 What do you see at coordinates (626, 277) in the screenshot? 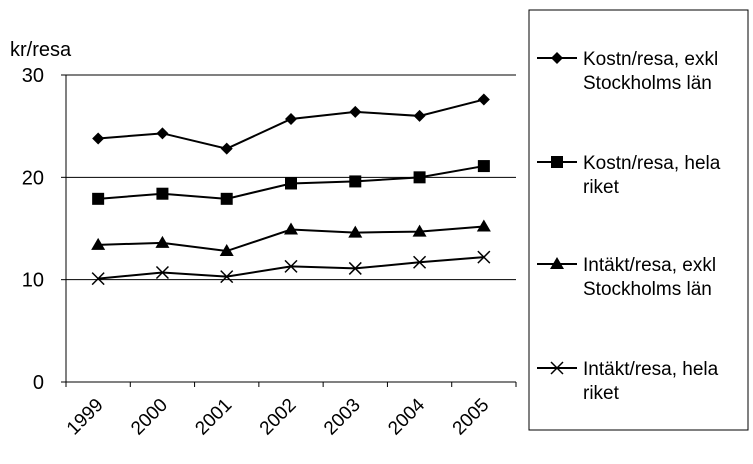
I see `legend-item-3: Intäkt/resa, exkl Stockholms län` at bounding box center [626, 277].